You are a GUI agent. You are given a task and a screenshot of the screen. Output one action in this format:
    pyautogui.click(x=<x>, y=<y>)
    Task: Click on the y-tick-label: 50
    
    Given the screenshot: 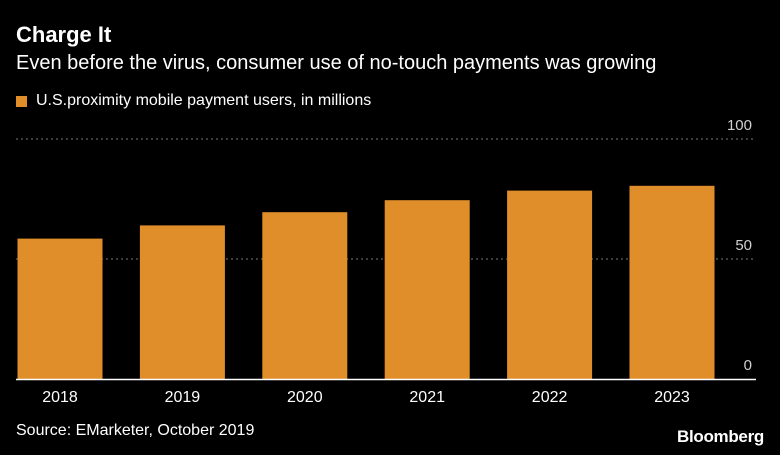 What is the action you would take?
    pyautogui.click(x=743, y=245)
    